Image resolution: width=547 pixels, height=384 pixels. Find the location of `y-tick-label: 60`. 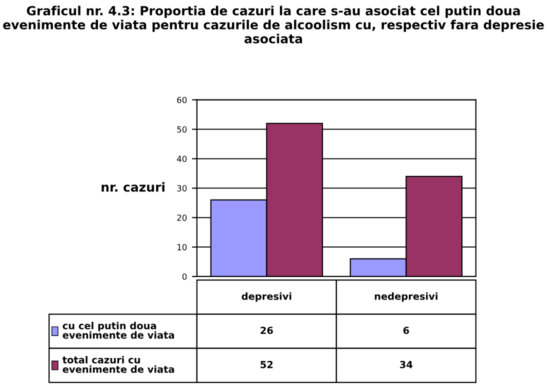

y-tick-label: 60 is located at coordinates (182, 100).